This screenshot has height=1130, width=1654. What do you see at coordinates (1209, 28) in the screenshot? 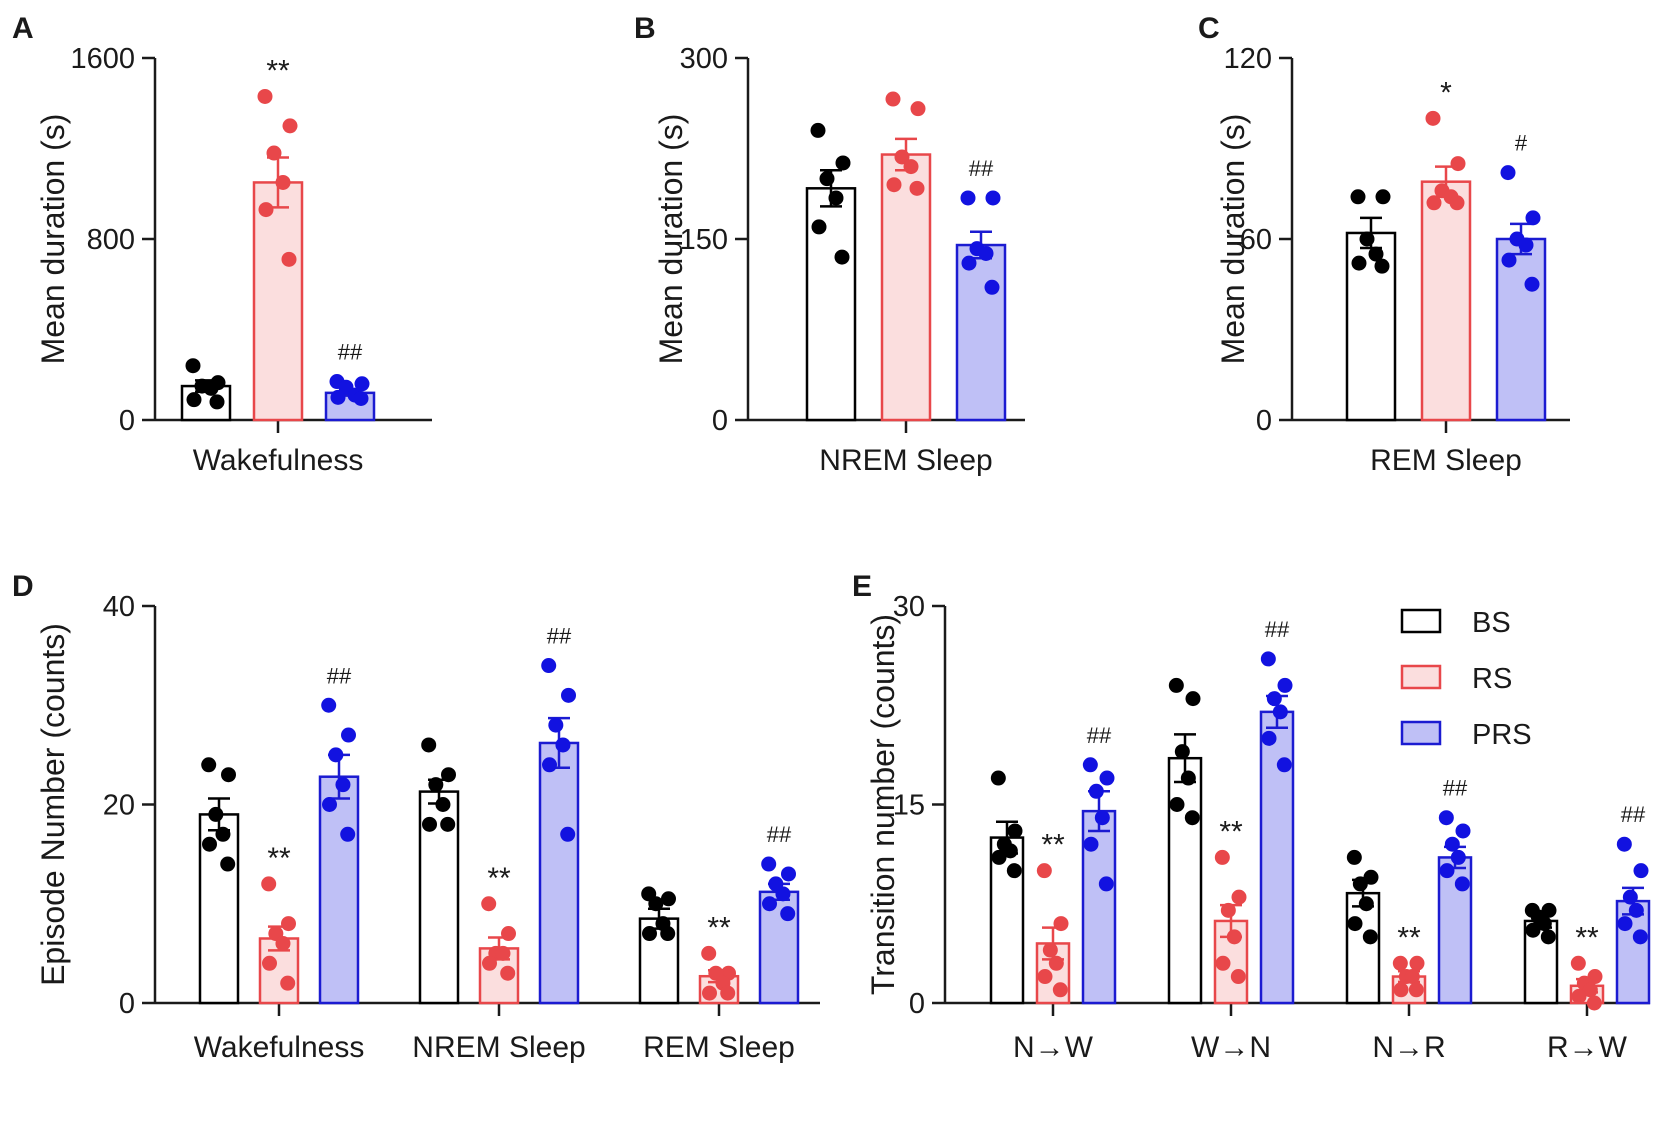
I see `panel-letter: C` at bounding box center [1209, 28].